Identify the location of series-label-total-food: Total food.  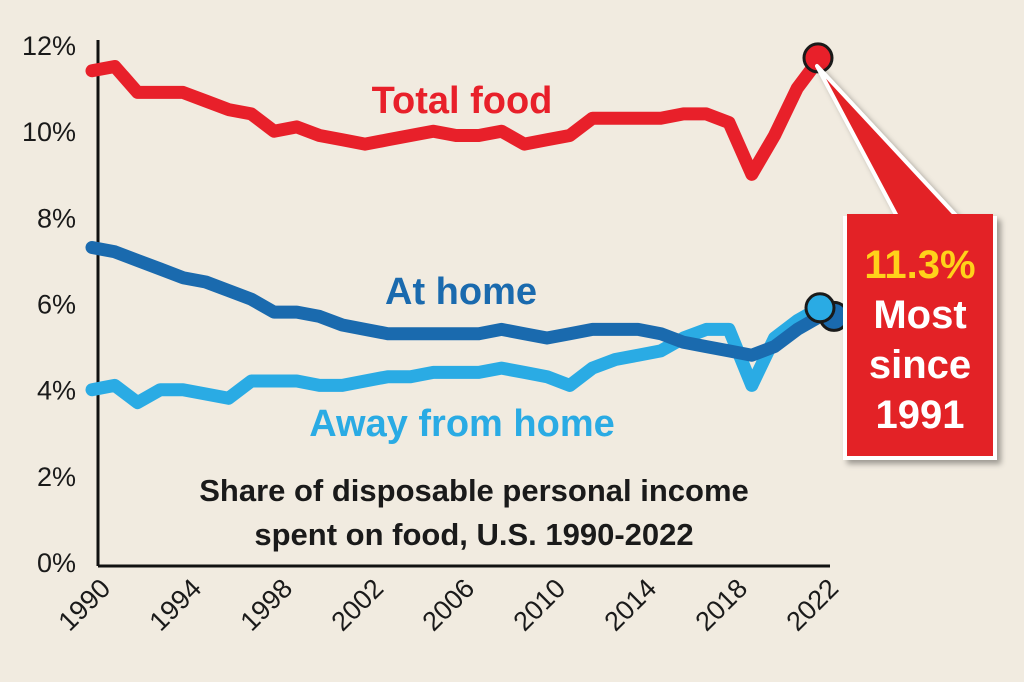
(462, 101).